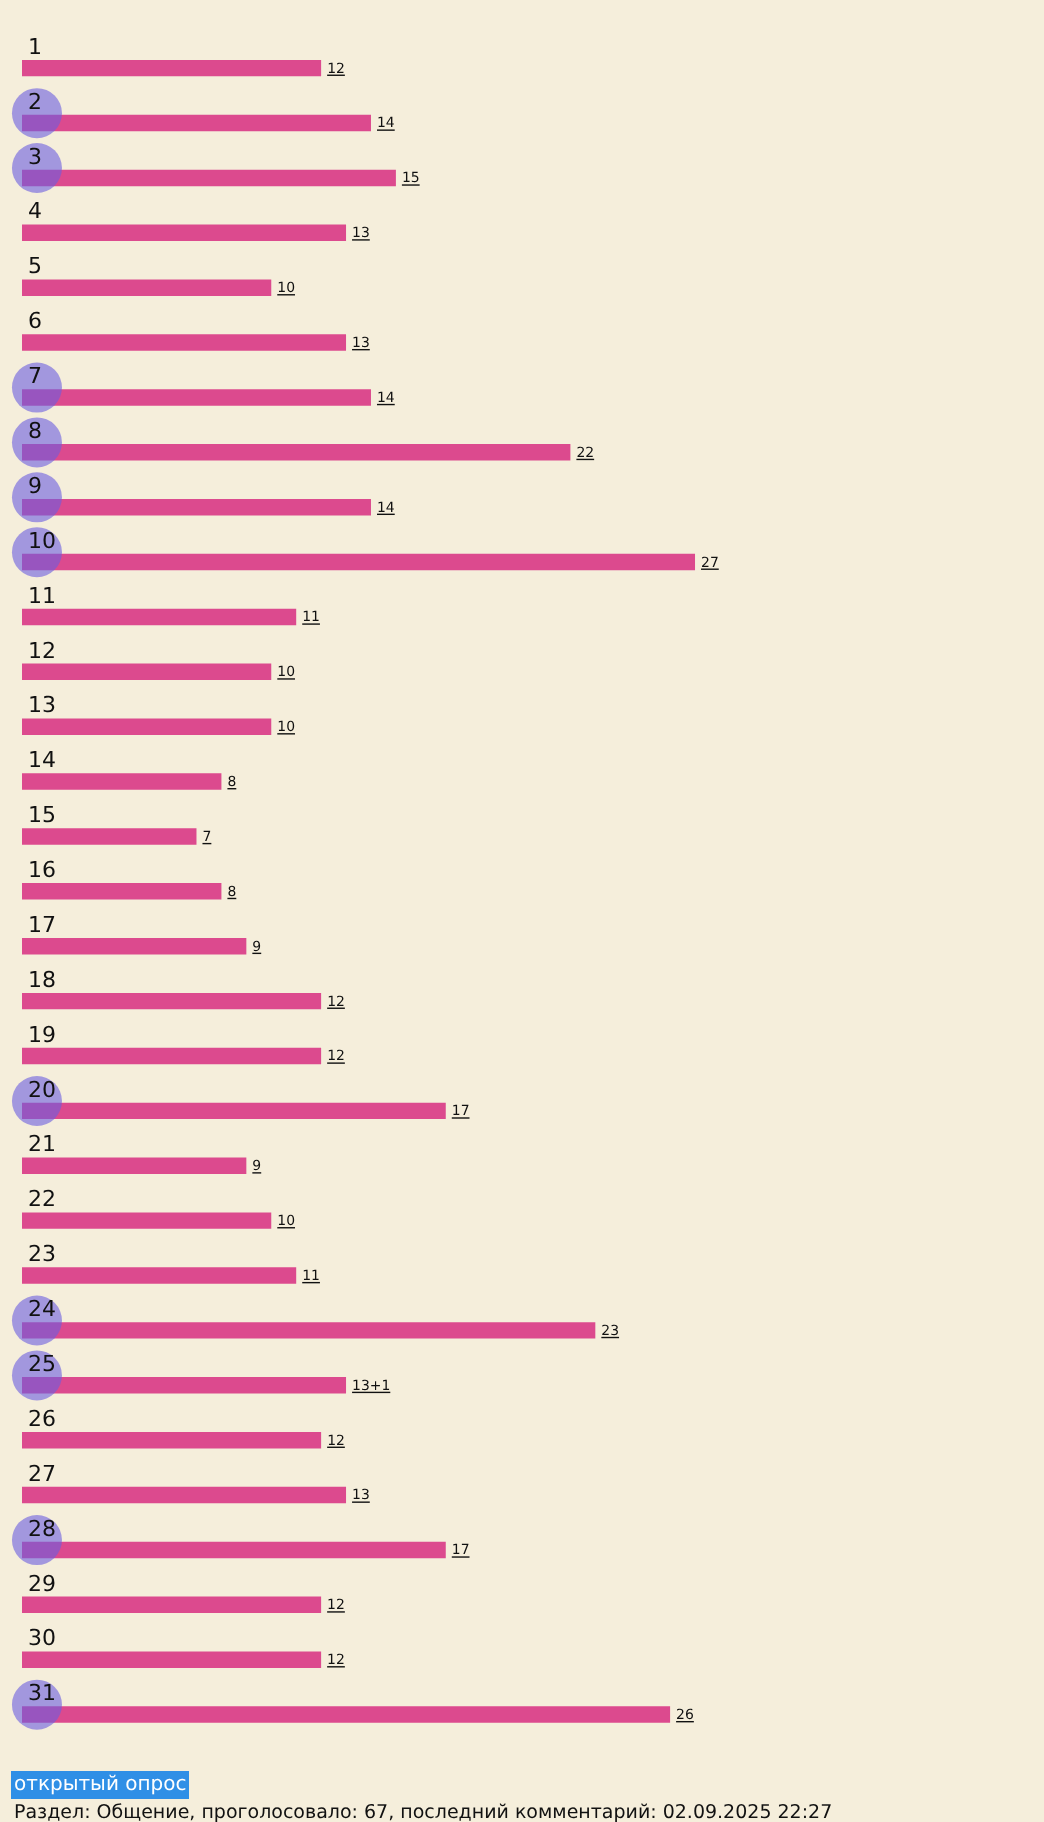  I want to click on y-tick-label: 1, so click(35, 46).